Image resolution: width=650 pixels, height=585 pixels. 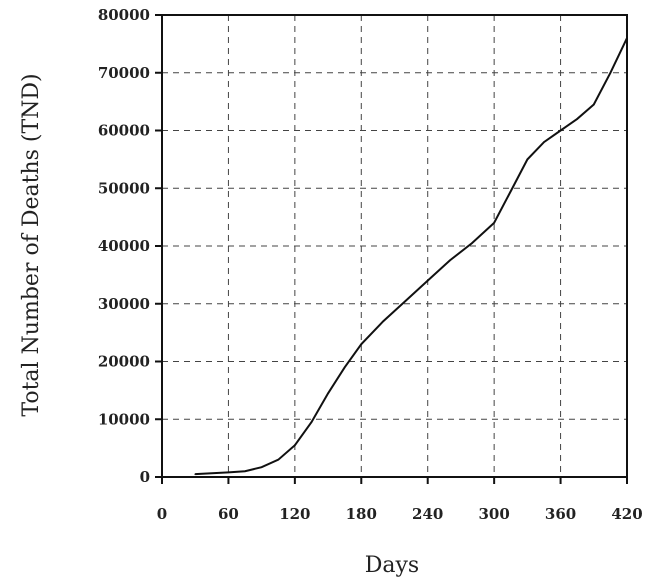 I want to click on y-tick-label: 50000, so click(x=124, y=188).